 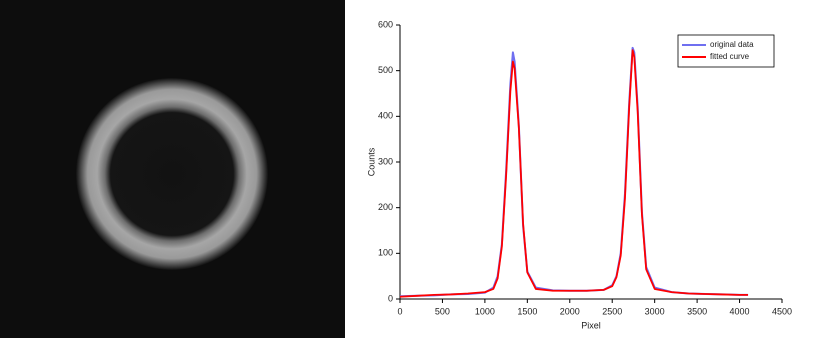 I want to click on x-tick-label: 0, so click(x=399, y=311).